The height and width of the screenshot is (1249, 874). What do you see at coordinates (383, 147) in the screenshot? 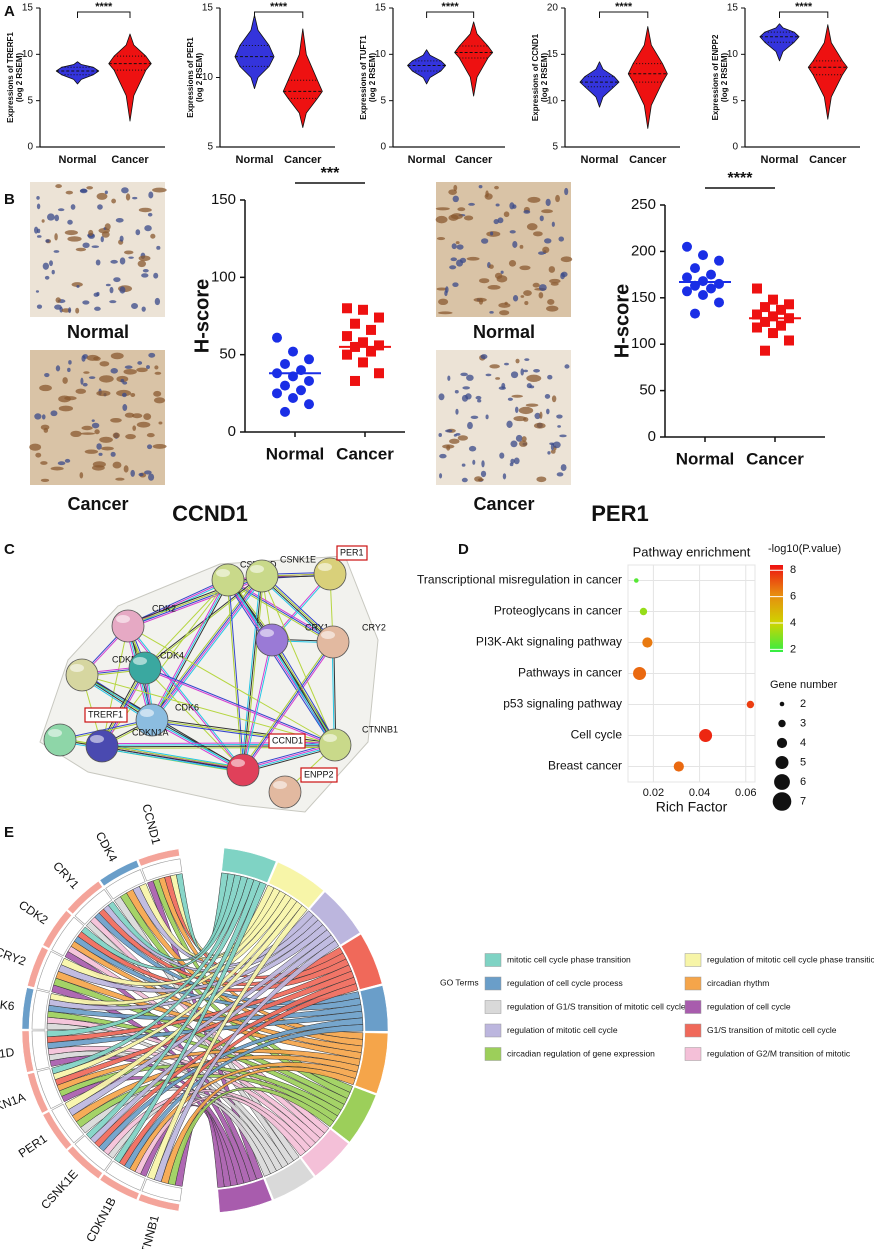
I see `y-tick-label: 0` at bounding box center [383, 147].